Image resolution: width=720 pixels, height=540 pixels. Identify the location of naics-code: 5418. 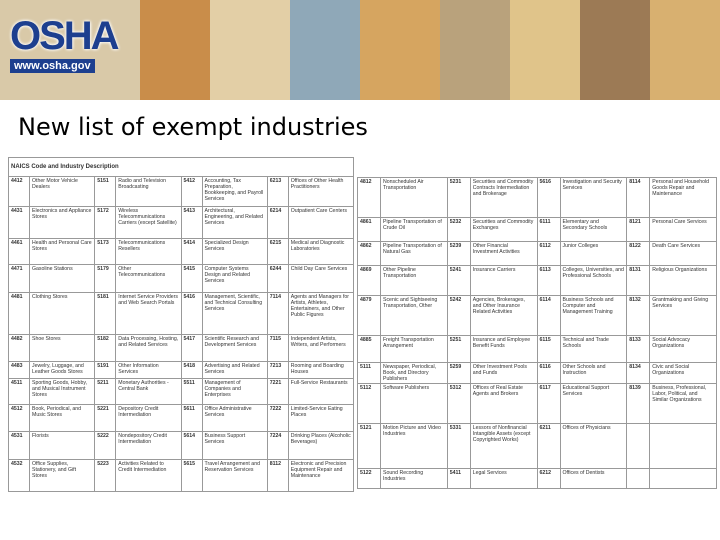
(191, 370).